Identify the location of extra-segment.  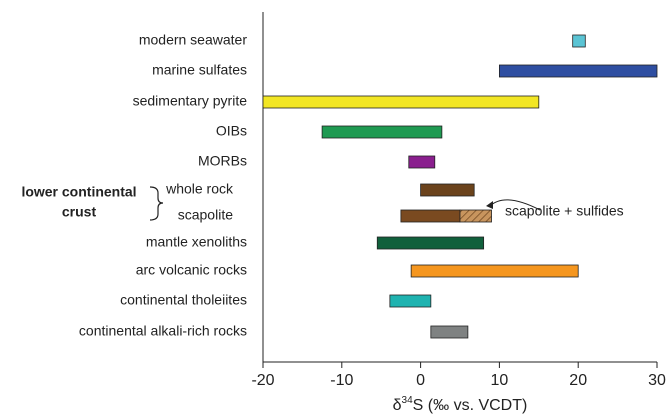
(475, 216).